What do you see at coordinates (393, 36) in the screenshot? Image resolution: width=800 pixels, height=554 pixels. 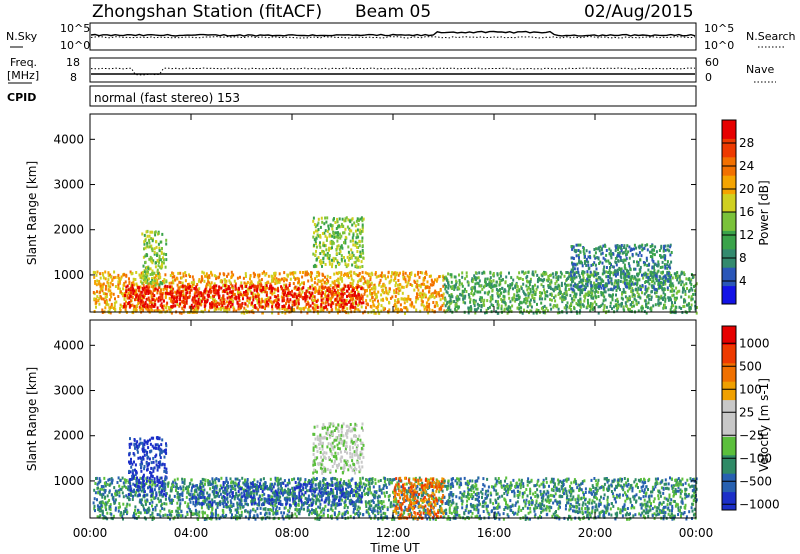 I see `nsky-frame` at bounding box center [393, 36].